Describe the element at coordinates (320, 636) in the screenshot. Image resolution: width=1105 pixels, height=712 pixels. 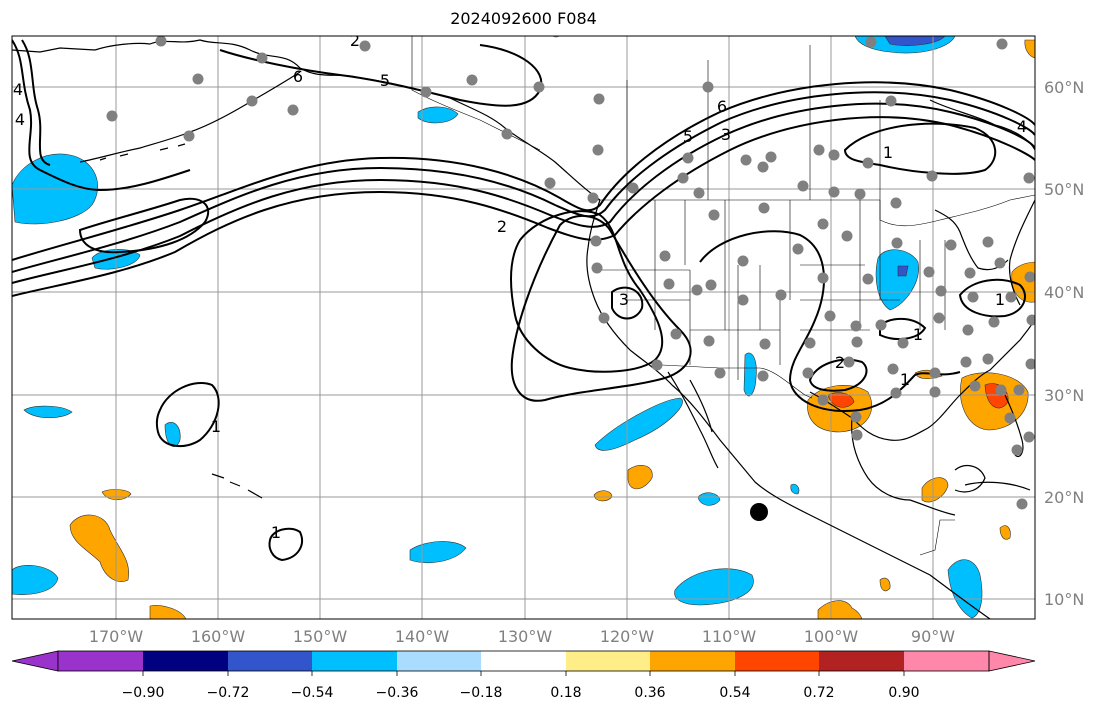
I see `lon-label: 150°W` at that location.